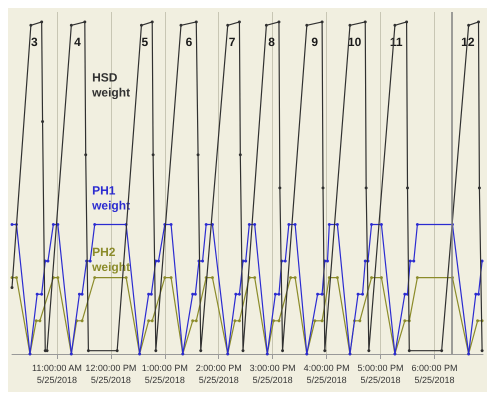  Describe the element at coordinates (110, 85) in the screenshot. I see `series-label: HSD weight` at that location.